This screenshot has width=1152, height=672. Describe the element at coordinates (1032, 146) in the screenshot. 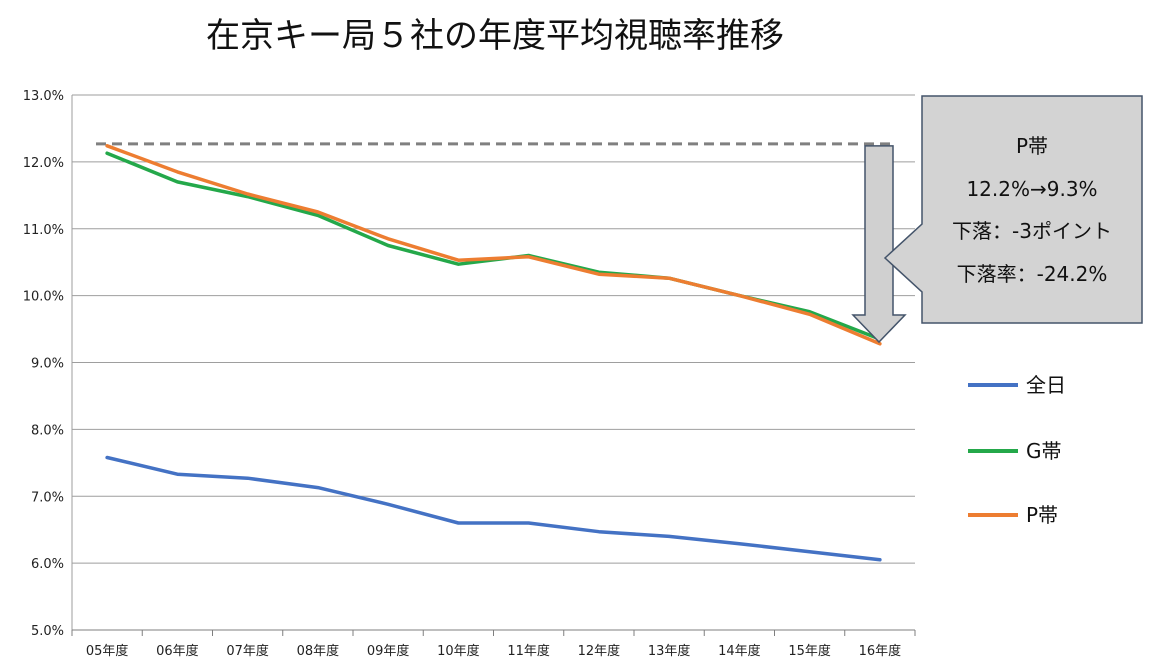

I see `callout-line: P帯` at that location.